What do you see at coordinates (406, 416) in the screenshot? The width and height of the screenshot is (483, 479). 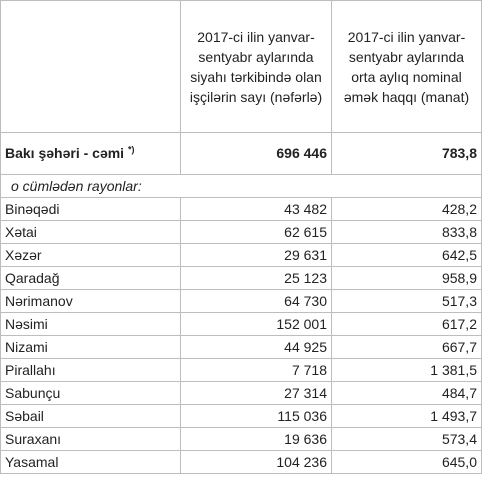 I see `district-salary: 1 493,7` at bounding box center [406, 416].